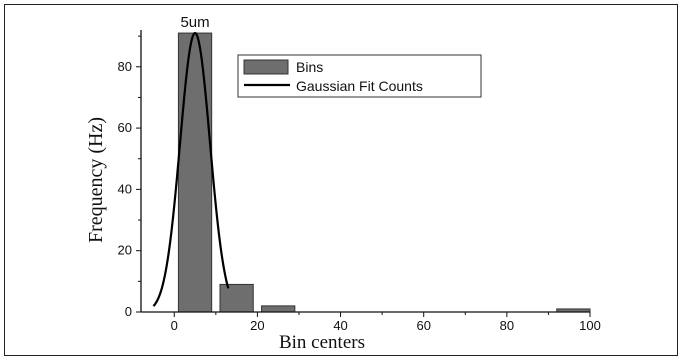 The image size is (684, 360). What do you see at coordinates (174, 325) in the screenshot?
I see `x-tick-label: 0` at bounding box center [174, 325].